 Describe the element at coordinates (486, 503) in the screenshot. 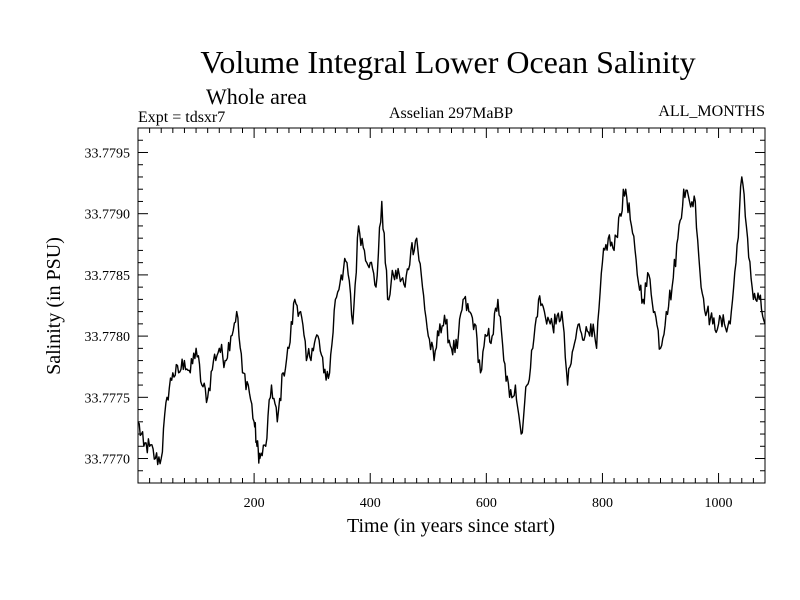

I see `x-tick-label: 600` at that location.